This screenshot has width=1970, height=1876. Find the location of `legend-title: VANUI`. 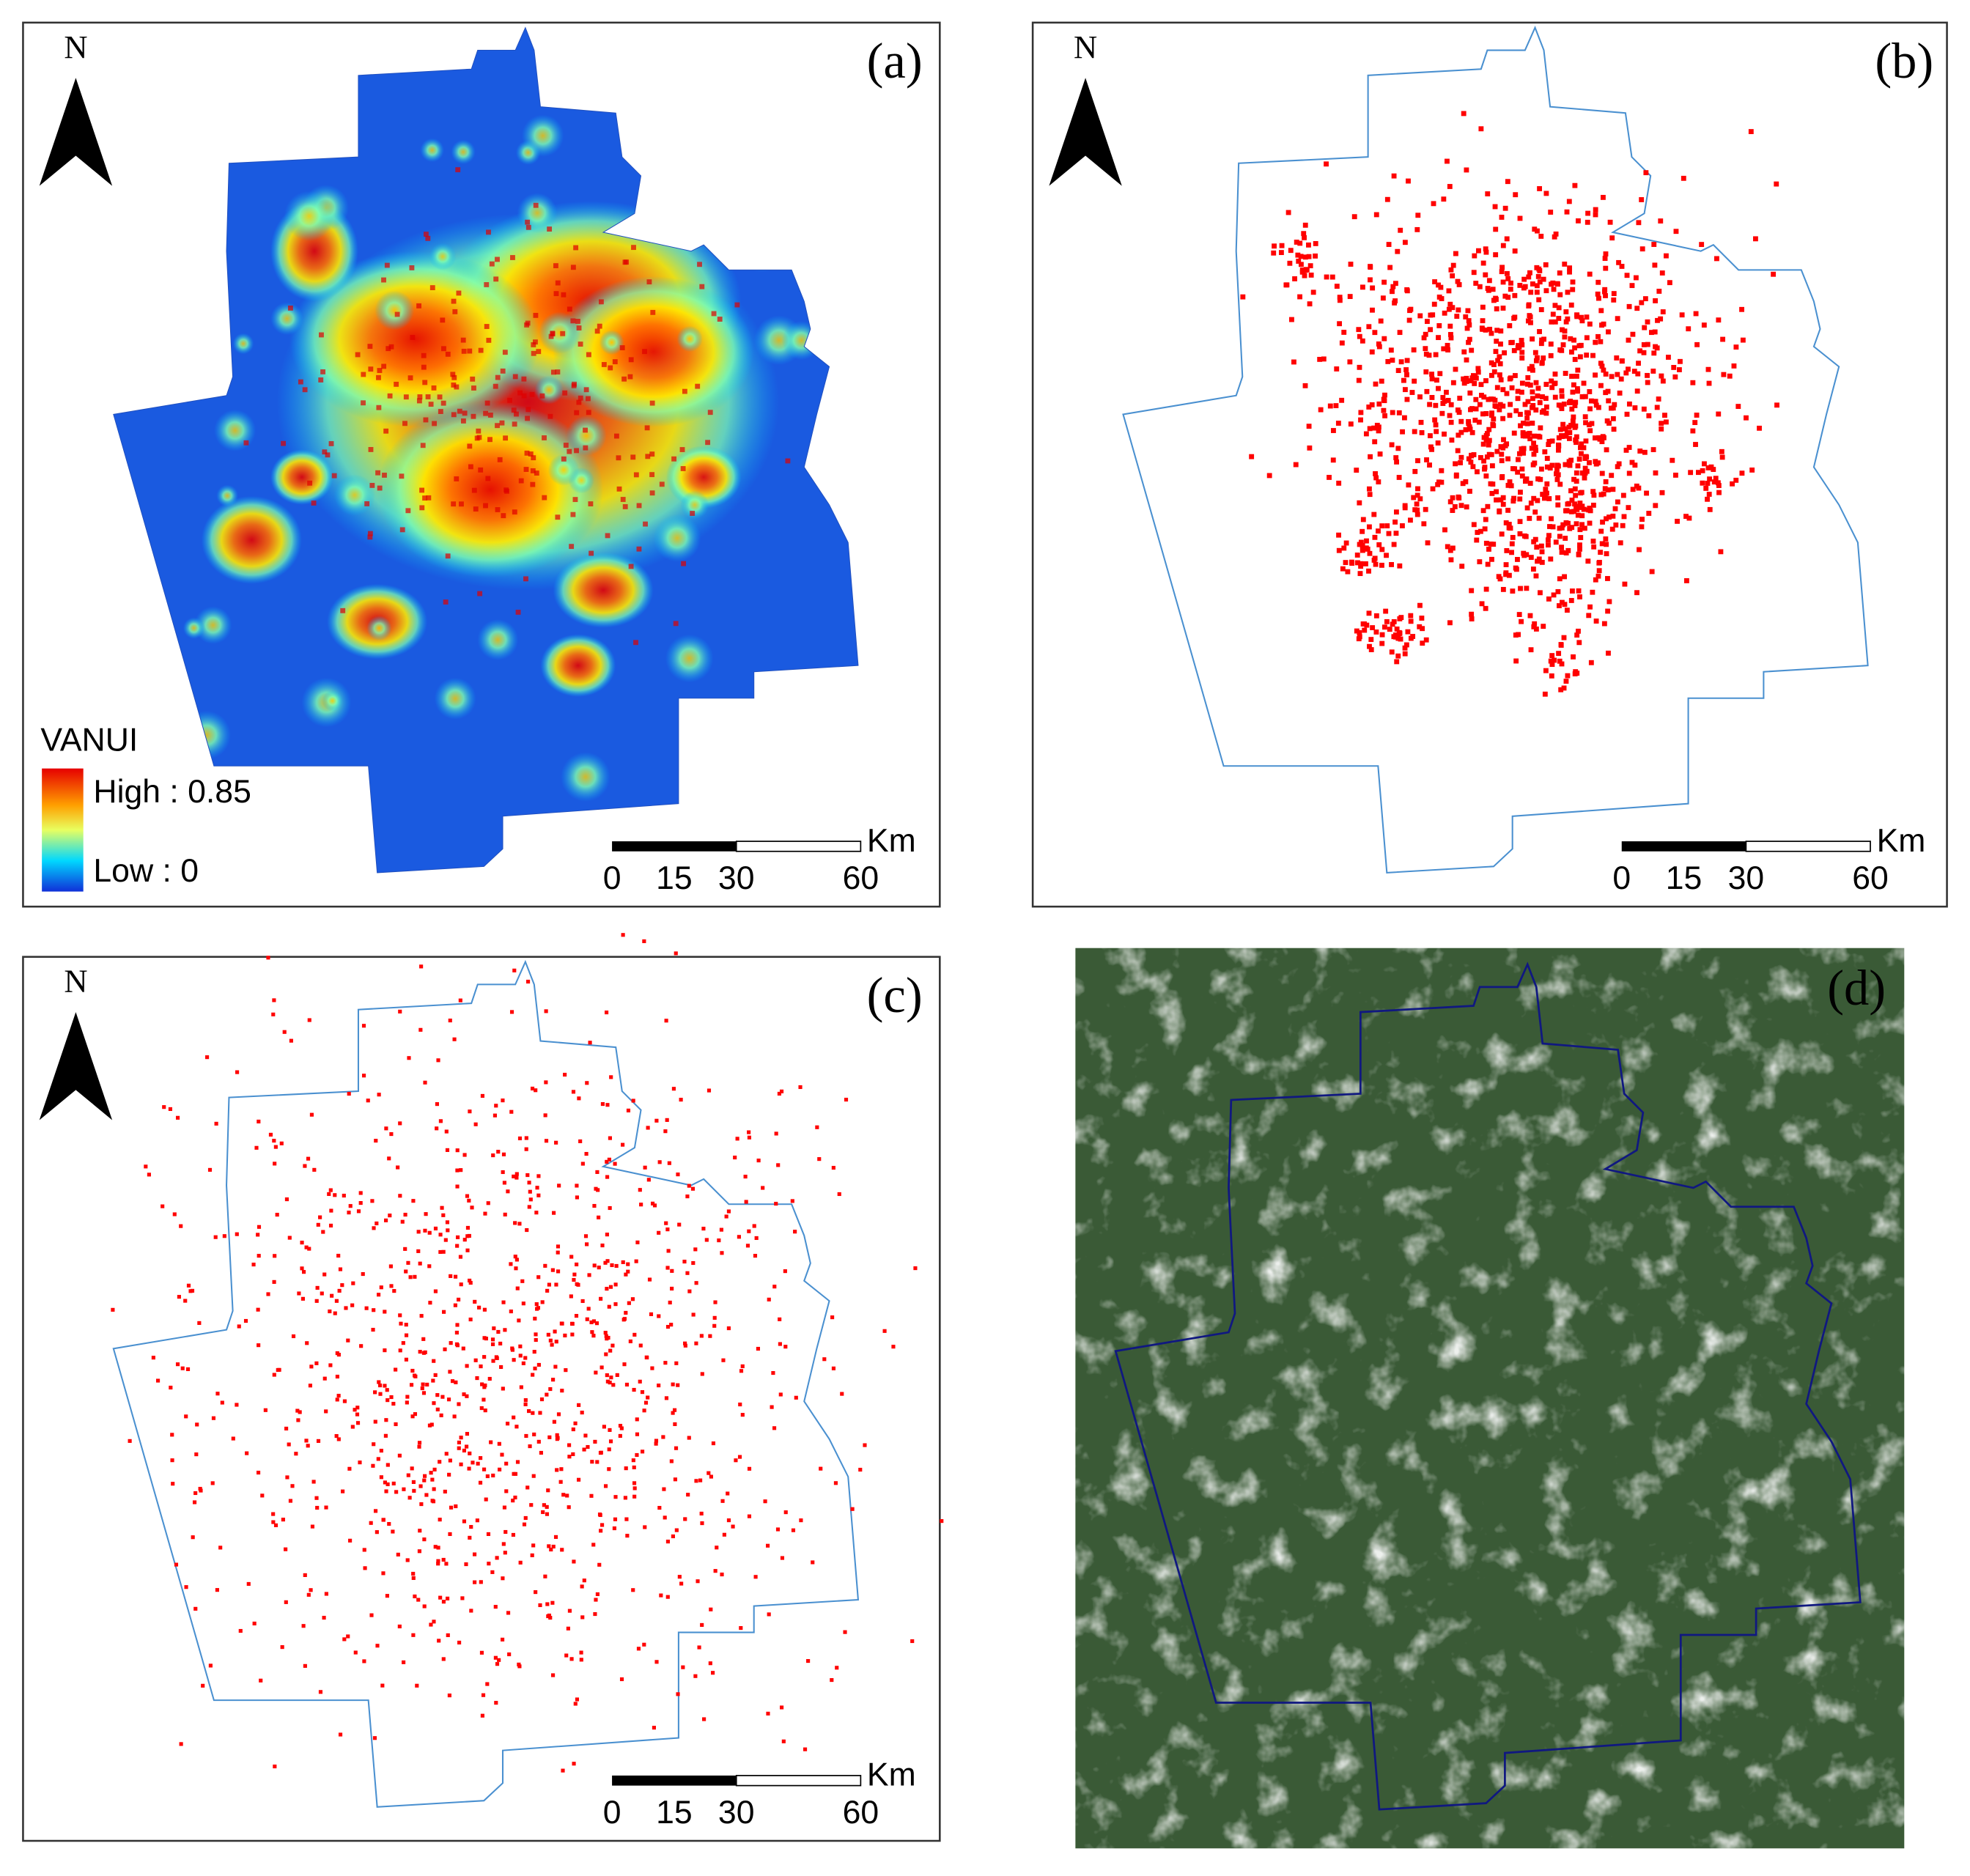

legend-title: VANUI is located at coordinates (89, 740).